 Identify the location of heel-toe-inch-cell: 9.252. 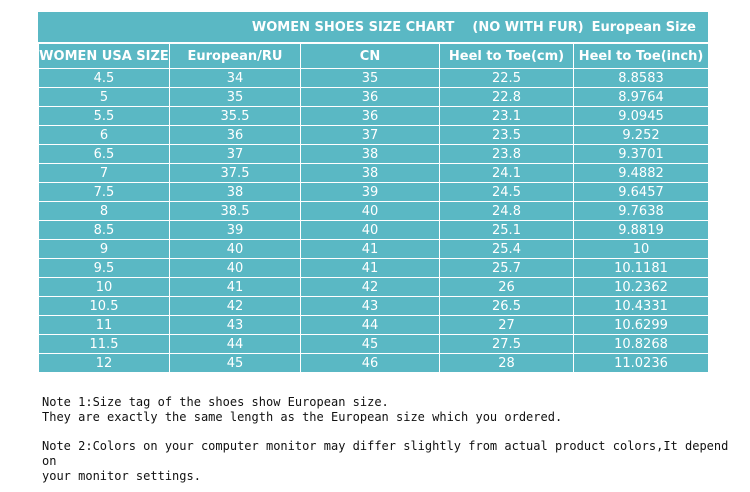
(641, 135).